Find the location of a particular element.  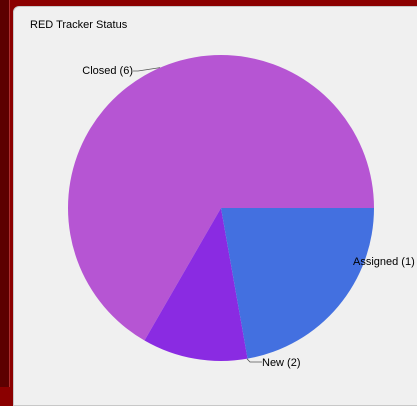

slice-label-new: New (2) is located at coordinates (281, 363).